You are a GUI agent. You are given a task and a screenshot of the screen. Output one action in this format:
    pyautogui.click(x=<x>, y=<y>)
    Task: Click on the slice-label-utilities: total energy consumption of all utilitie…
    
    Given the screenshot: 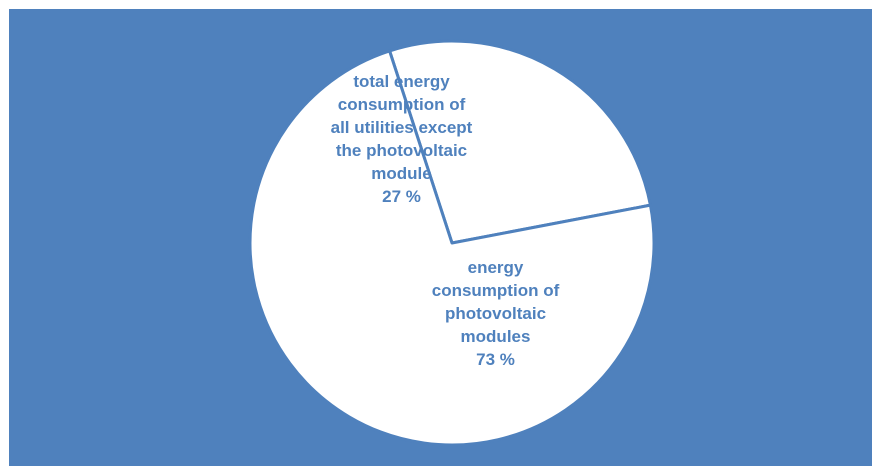 What is the action you would take?
    pyautogui.click(x=401, y=139)
    